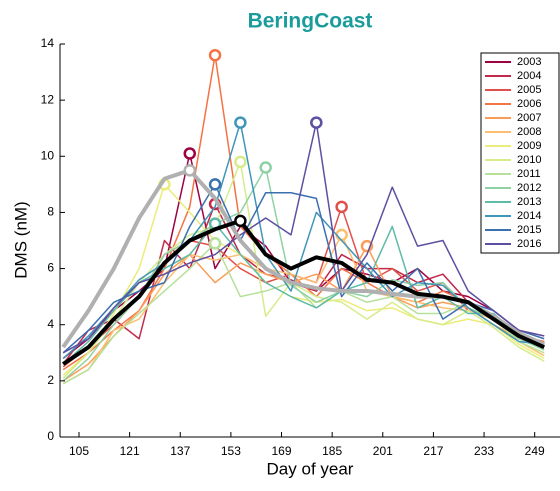 The width and height of the screenshot is (560, 491). Describe the element at coordinates (529, 244) in the screenshot. I see `legend-label: 2016` at that location.